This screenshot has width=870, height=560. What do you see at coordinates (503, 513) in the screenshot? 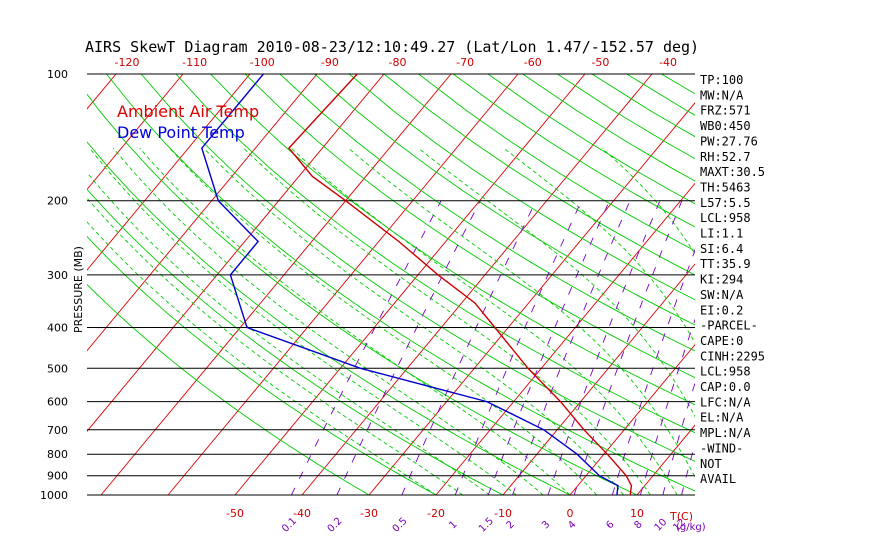
I see `bottom-temp-tick-label: -10` at bounding box center [503, 513].